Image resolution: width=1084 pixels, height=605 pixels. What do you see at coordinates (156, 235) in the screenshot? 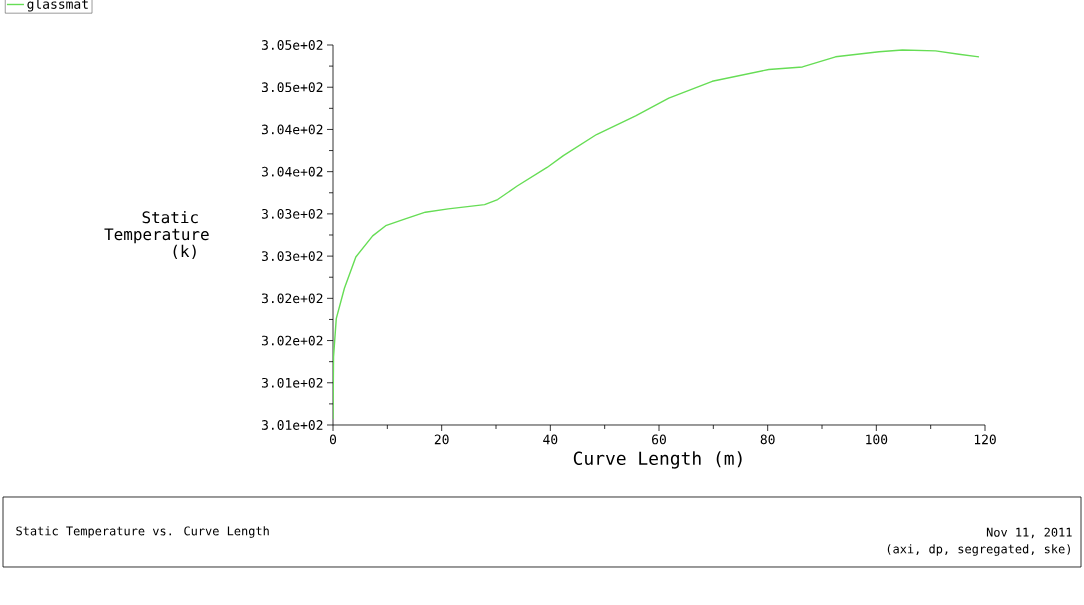
I see `y-axis-title: Static Temperature (k)` at bounding box center [156, 235].